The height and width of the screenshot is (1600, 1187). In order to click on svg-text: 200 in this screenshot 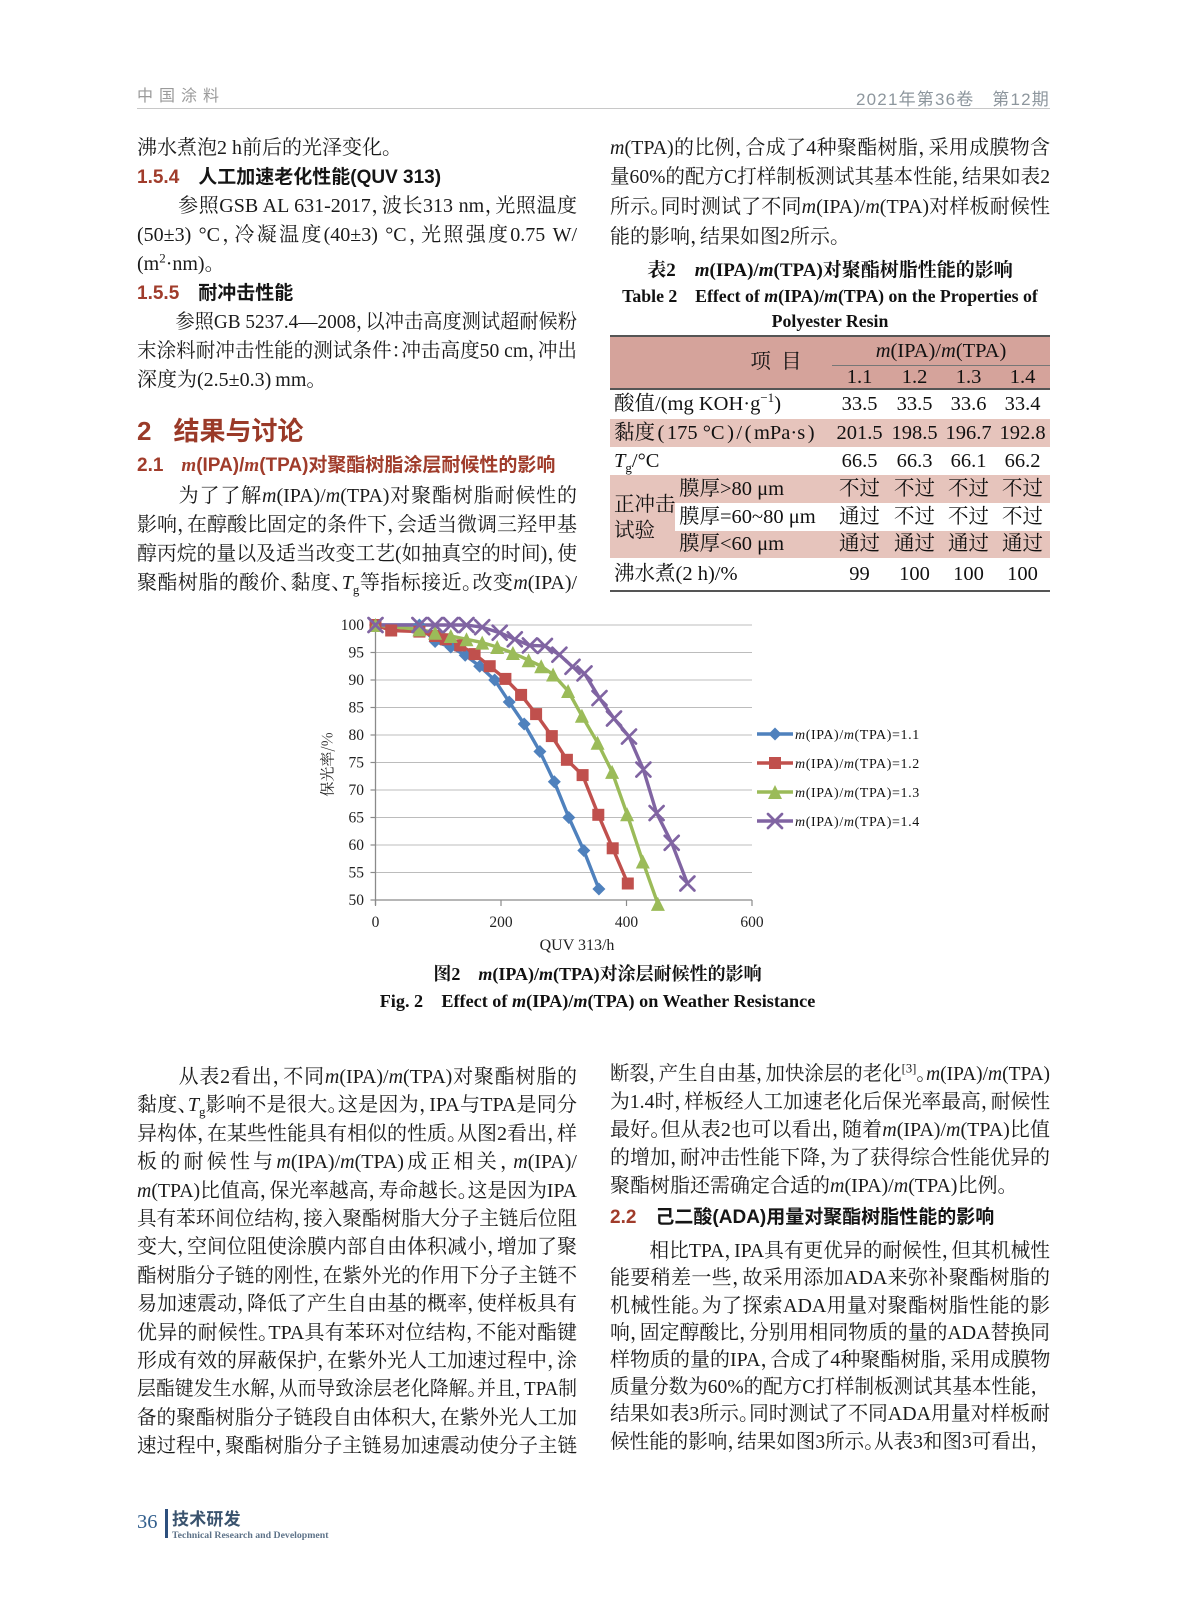, I will do `click(501, 922)`.